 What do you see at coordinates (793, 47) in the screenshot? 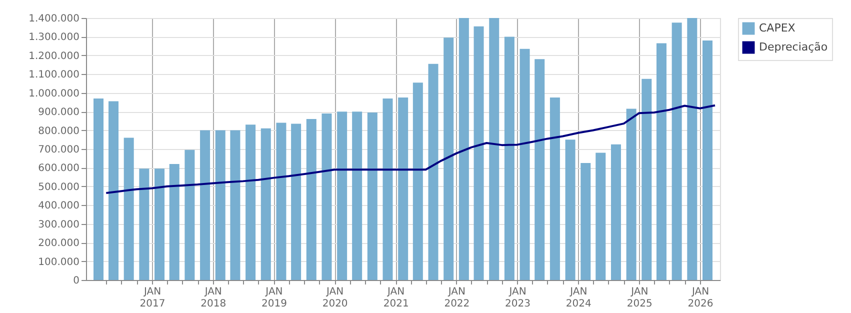
I see `legend-label: Depreciação` at bounding box center [793, 47].